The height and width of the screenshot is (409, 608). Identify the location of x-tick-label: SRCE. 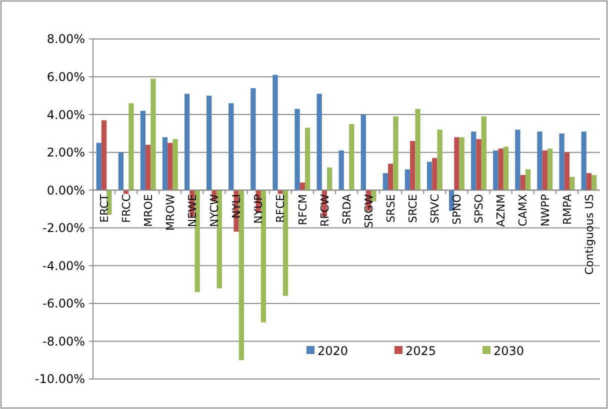
(413, 208).